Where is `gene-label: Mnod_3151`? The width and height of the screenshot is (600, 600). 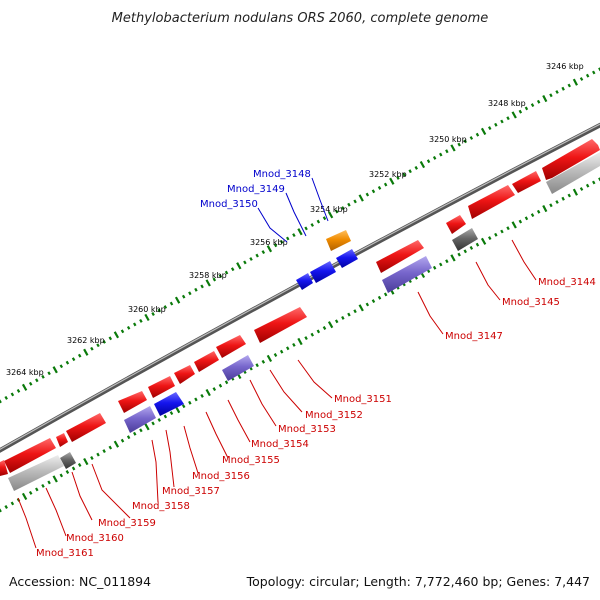 gene-label: Mnod_3151 is located at coordinates (363, 399).